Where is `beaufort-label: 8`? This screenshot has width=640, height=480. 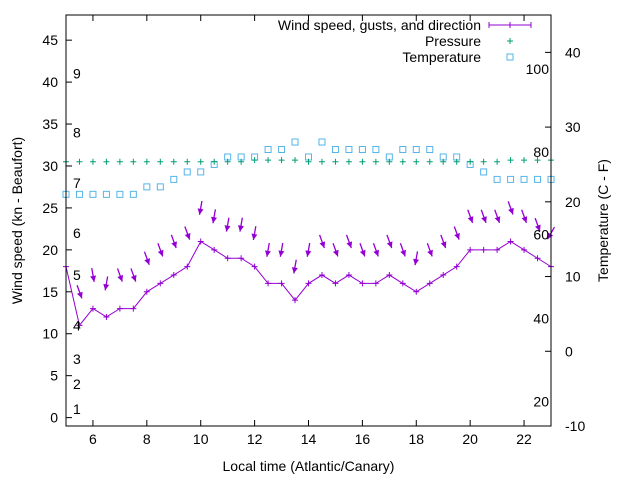 beaufort-label: 8 is located at coordinates (77, 132).